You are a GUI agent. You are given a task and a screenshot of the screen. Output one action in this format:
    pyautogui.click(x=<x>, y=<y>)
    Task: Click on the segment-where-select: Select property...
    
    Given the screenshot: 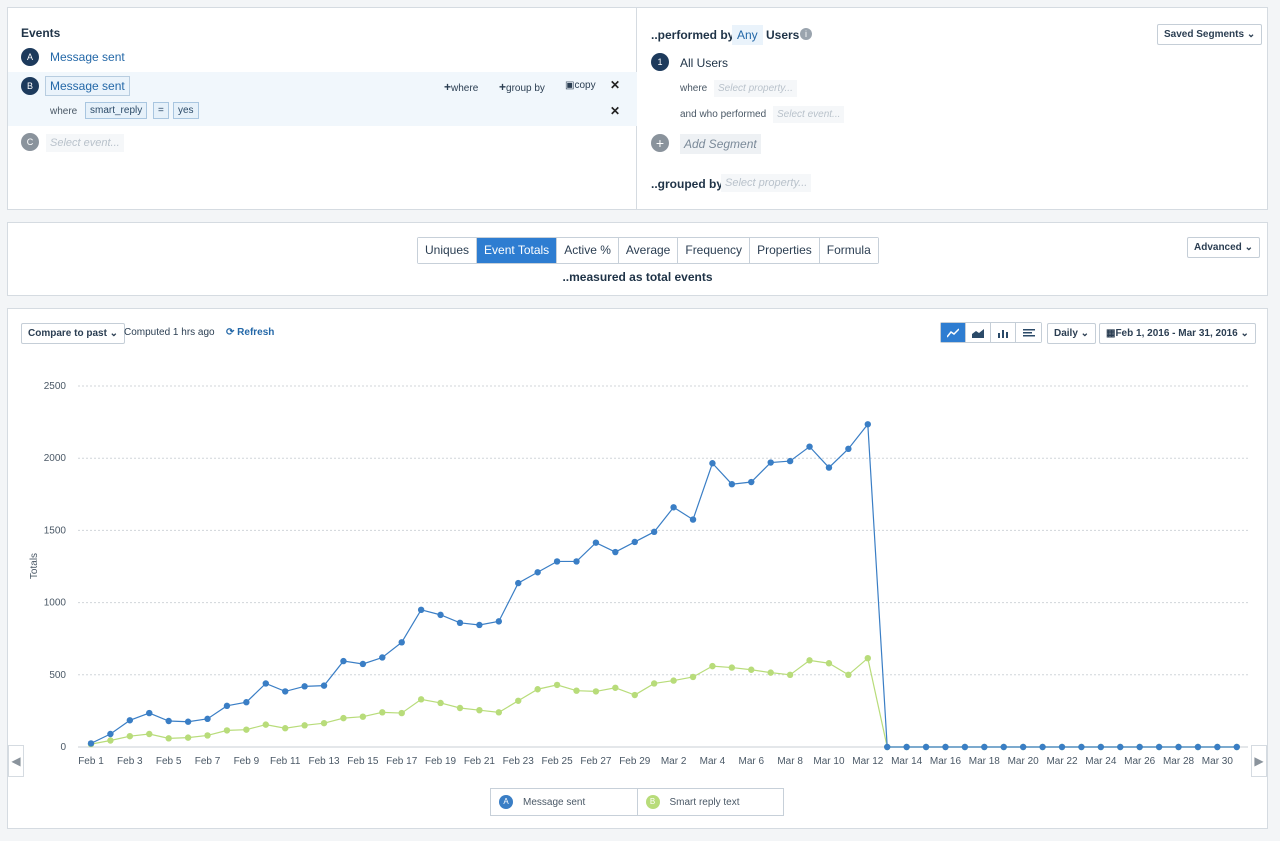 What is the action you would take?
    pyautogui.click(x=755, y=88)
    